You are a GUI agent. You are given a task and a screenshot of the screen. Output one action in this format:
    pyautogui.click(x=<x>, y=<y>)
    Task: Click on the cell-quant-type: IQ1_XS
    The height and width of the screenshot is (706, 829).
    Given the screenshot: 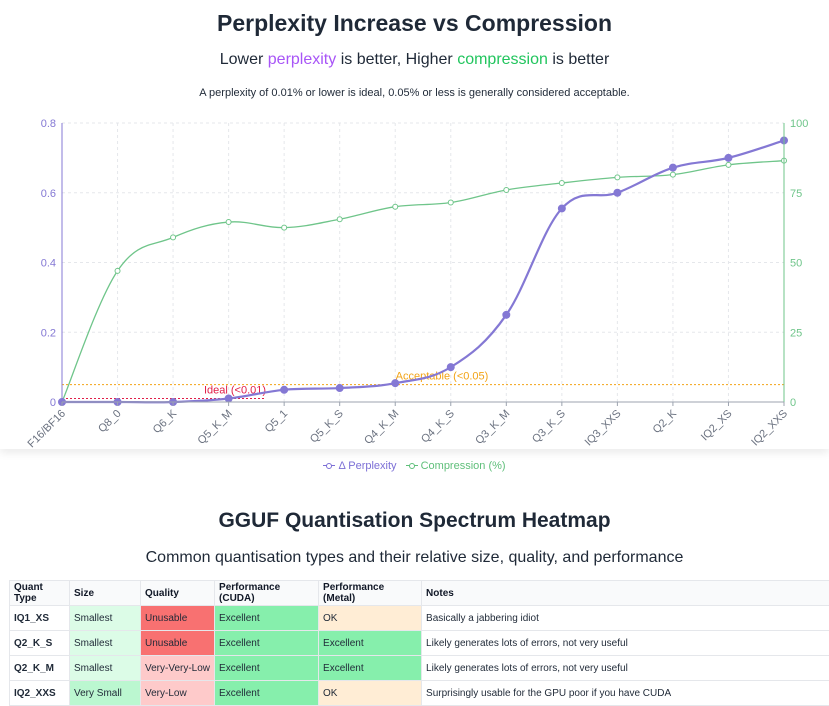 What is the action you would take?
    pyautogui.click(x=40, y=618)
    